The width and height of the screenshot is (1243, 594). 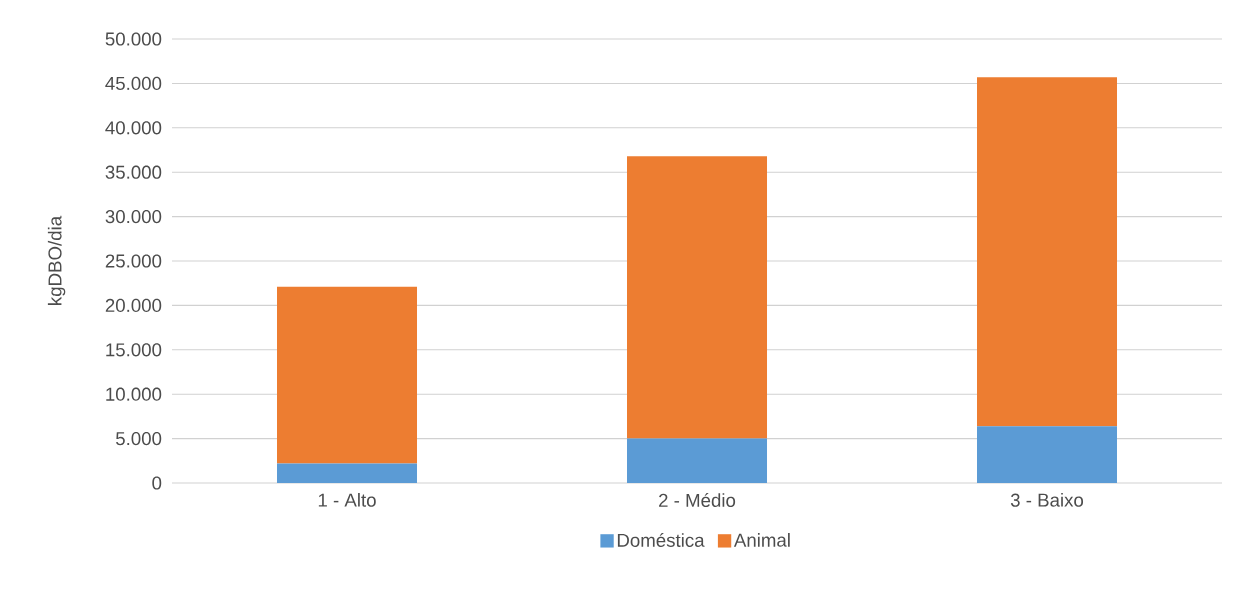 What do you see at coordinates (347, 500) in the screenshot?
I see `x-tick-label: 1 - Alto` at bounding box center [347, 500].